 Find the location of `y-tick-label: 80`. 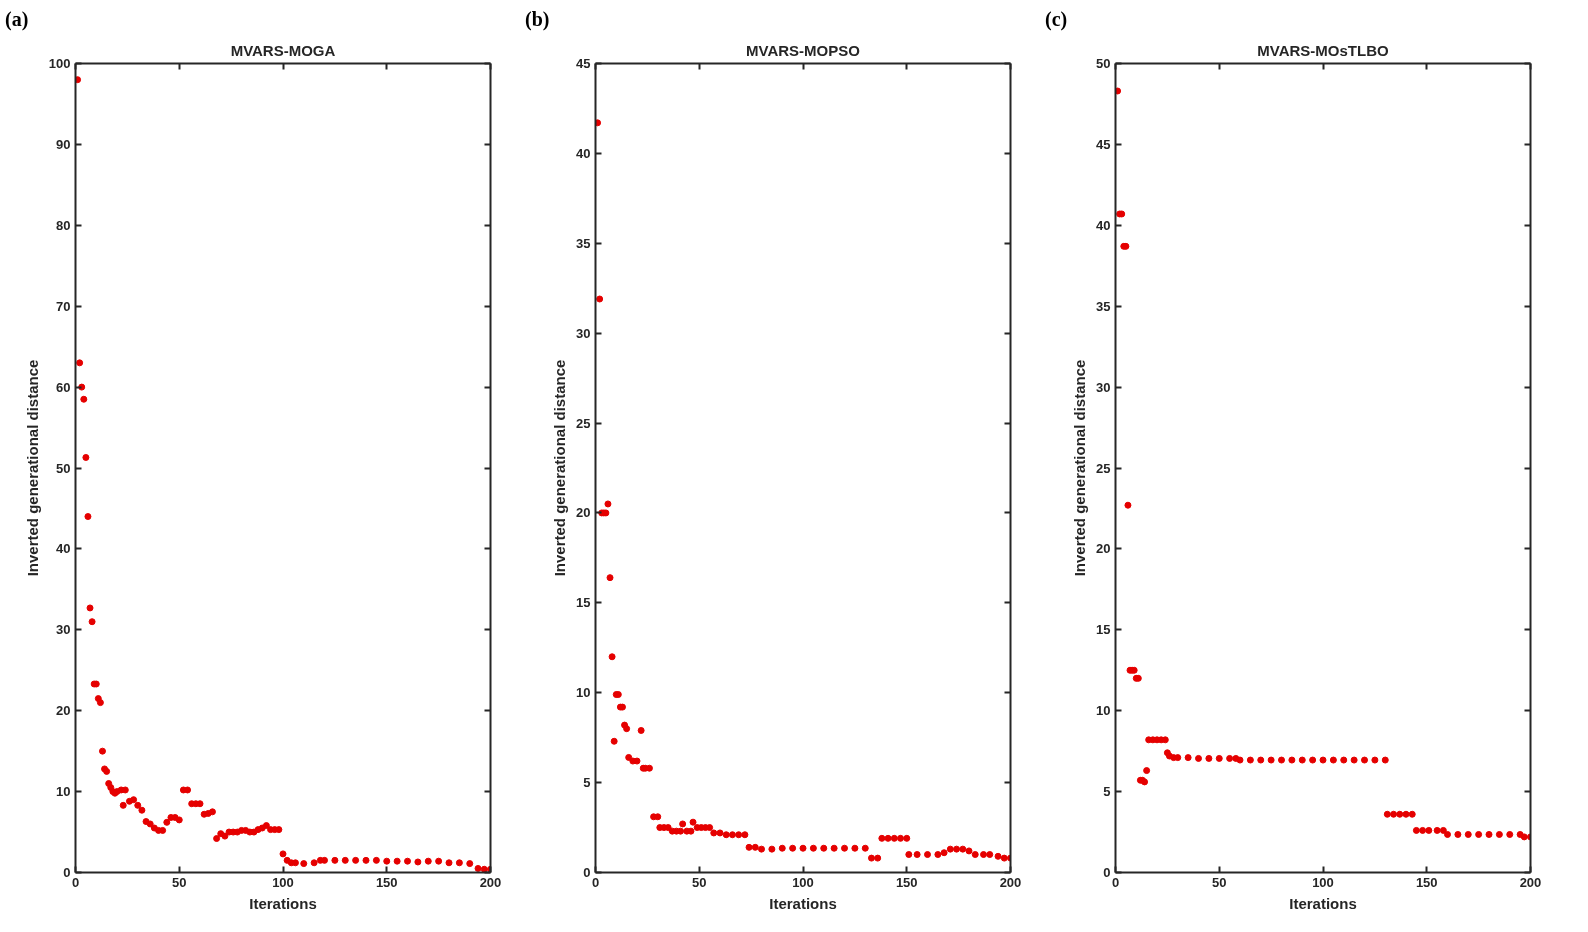

y-tick-label: 80 is located at coordinates (63, 225).